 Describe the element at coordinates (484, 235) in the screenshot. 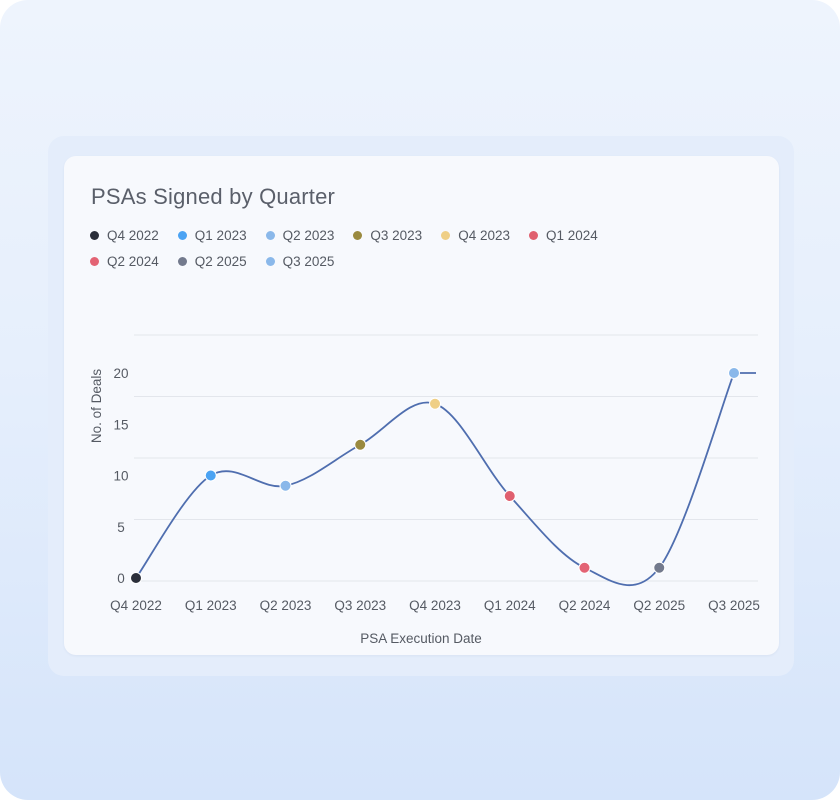

I see `legend-label: Q4 2023` at that location.